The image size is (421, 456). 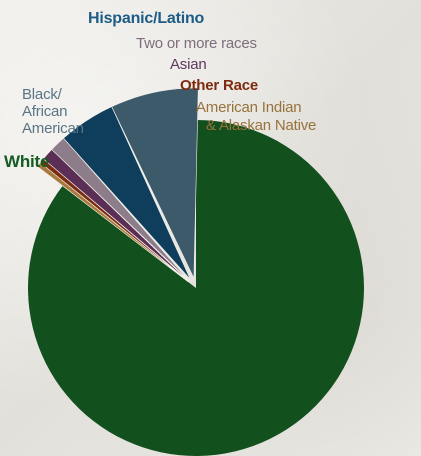 I want to click on label-native-line1: American Indian, so click(x=249, y=107).